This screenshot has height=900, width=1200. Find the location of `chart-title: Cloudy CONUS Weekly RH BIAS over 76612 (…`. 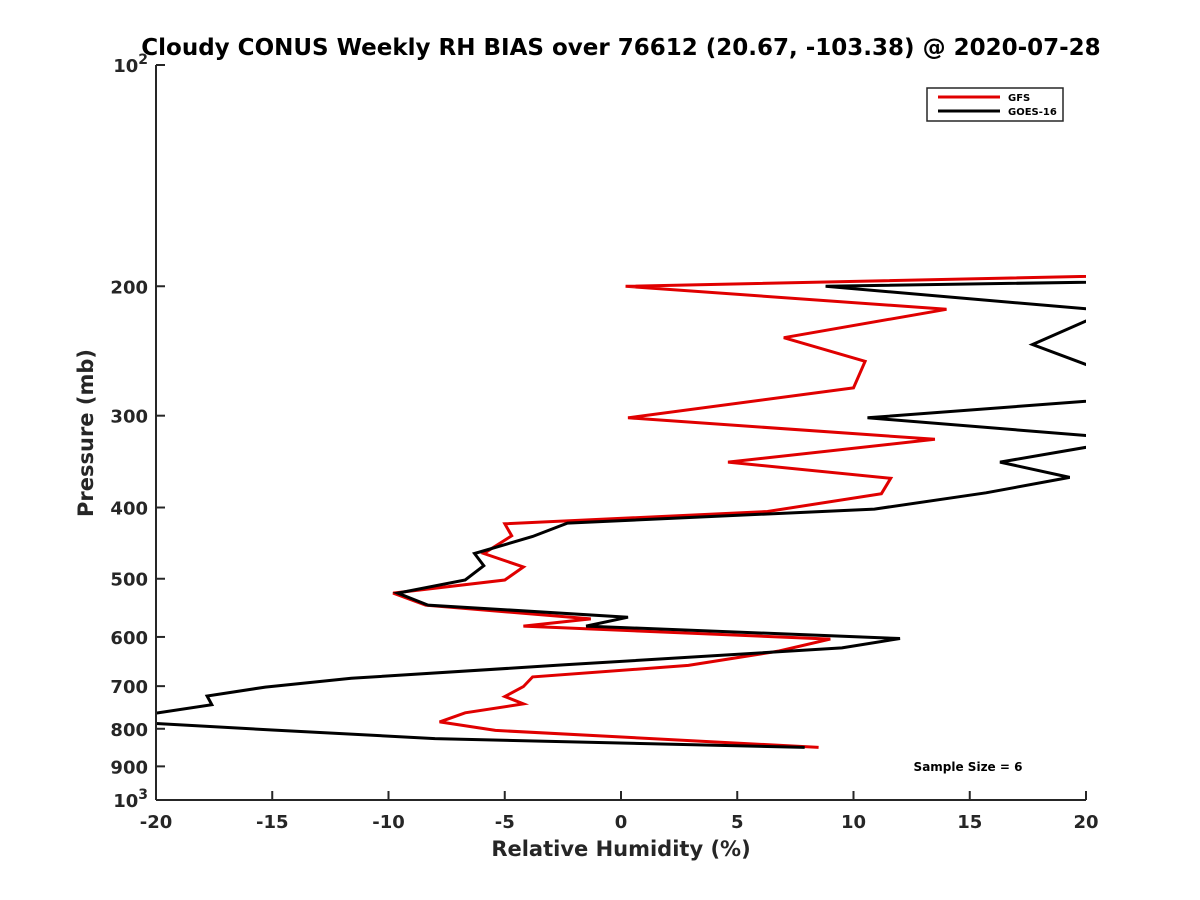

chart-title: Cloudy CONUS Weekly RH BIAS over 76612 (… is located at coordinates (620, 48).